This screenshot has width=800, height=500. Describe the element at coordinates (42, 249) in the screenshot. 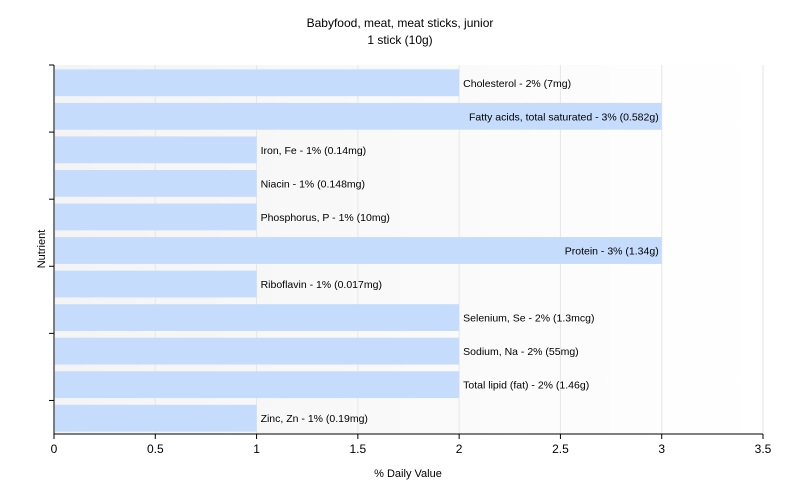

I see `y-axis-label: Nutrient` at that location.